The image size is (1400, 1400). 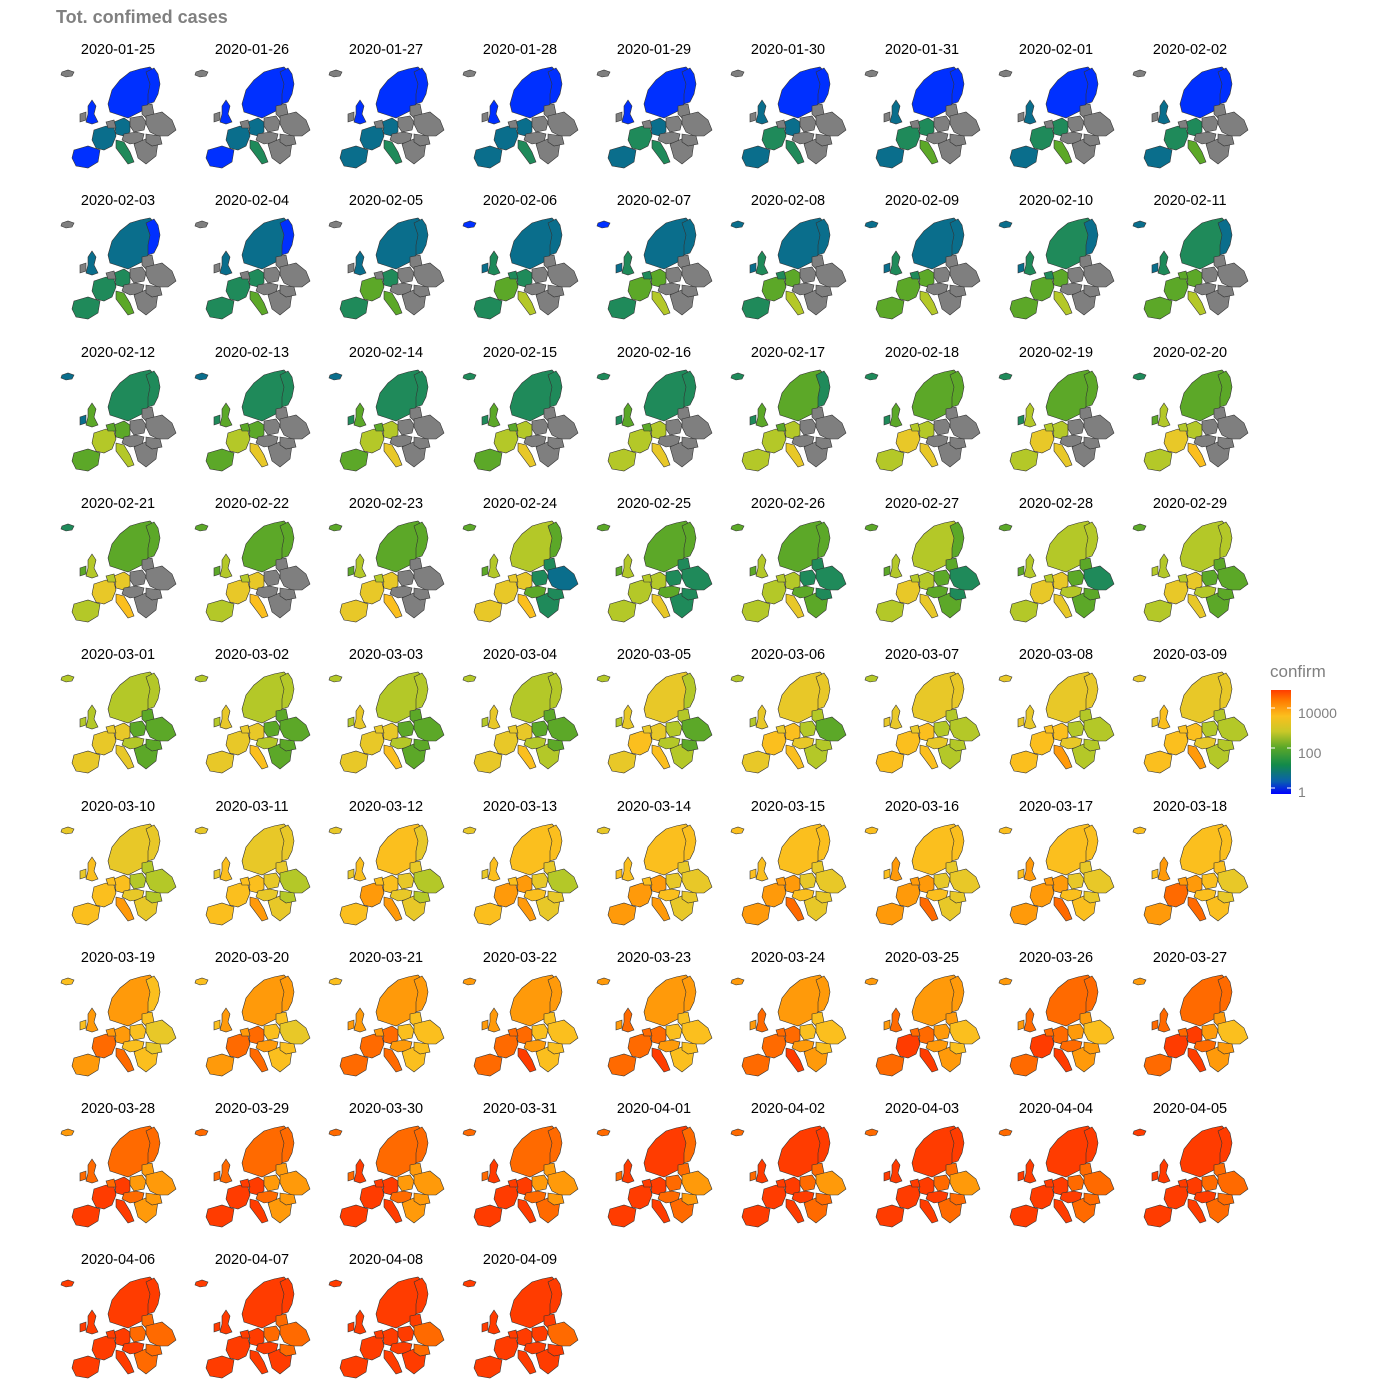 I want to click on map-panel: 2020-03-28, so click(x=124, y=1174).